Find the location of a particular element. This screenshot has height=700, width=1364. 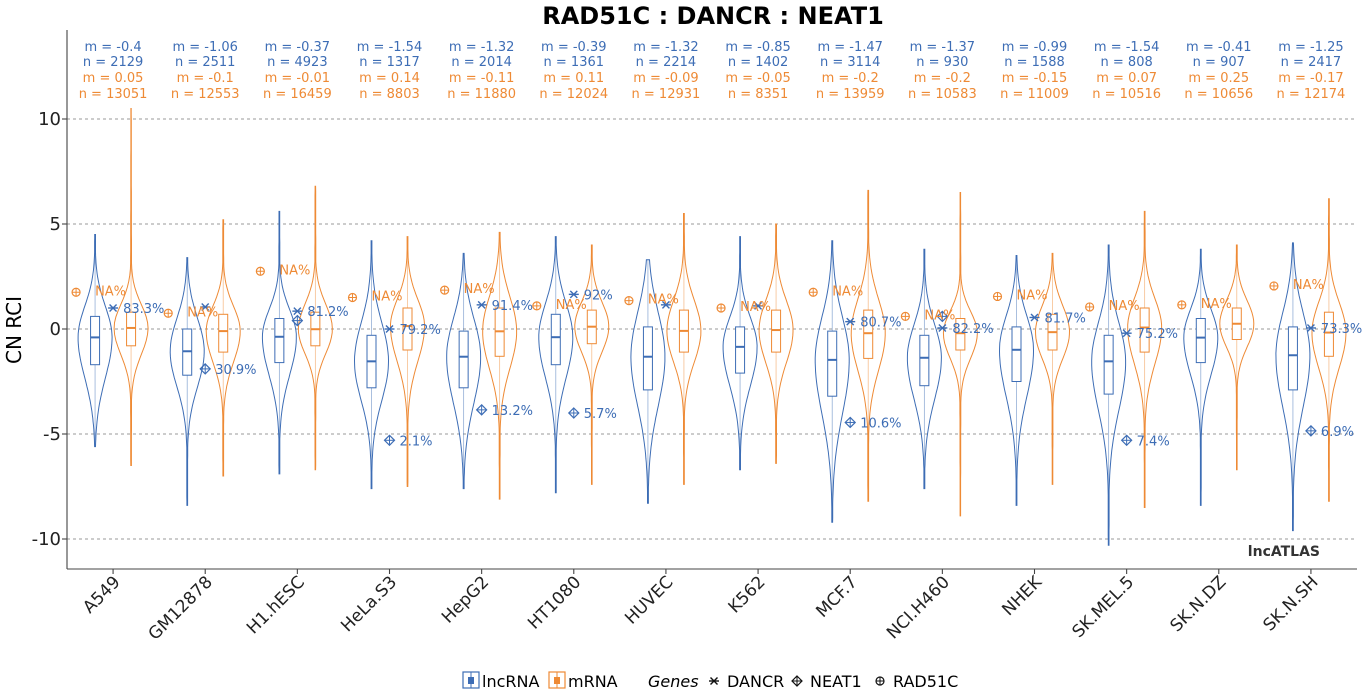

stat-label-mrna-m: m = -0.05 is located at coordinates (757, 78).